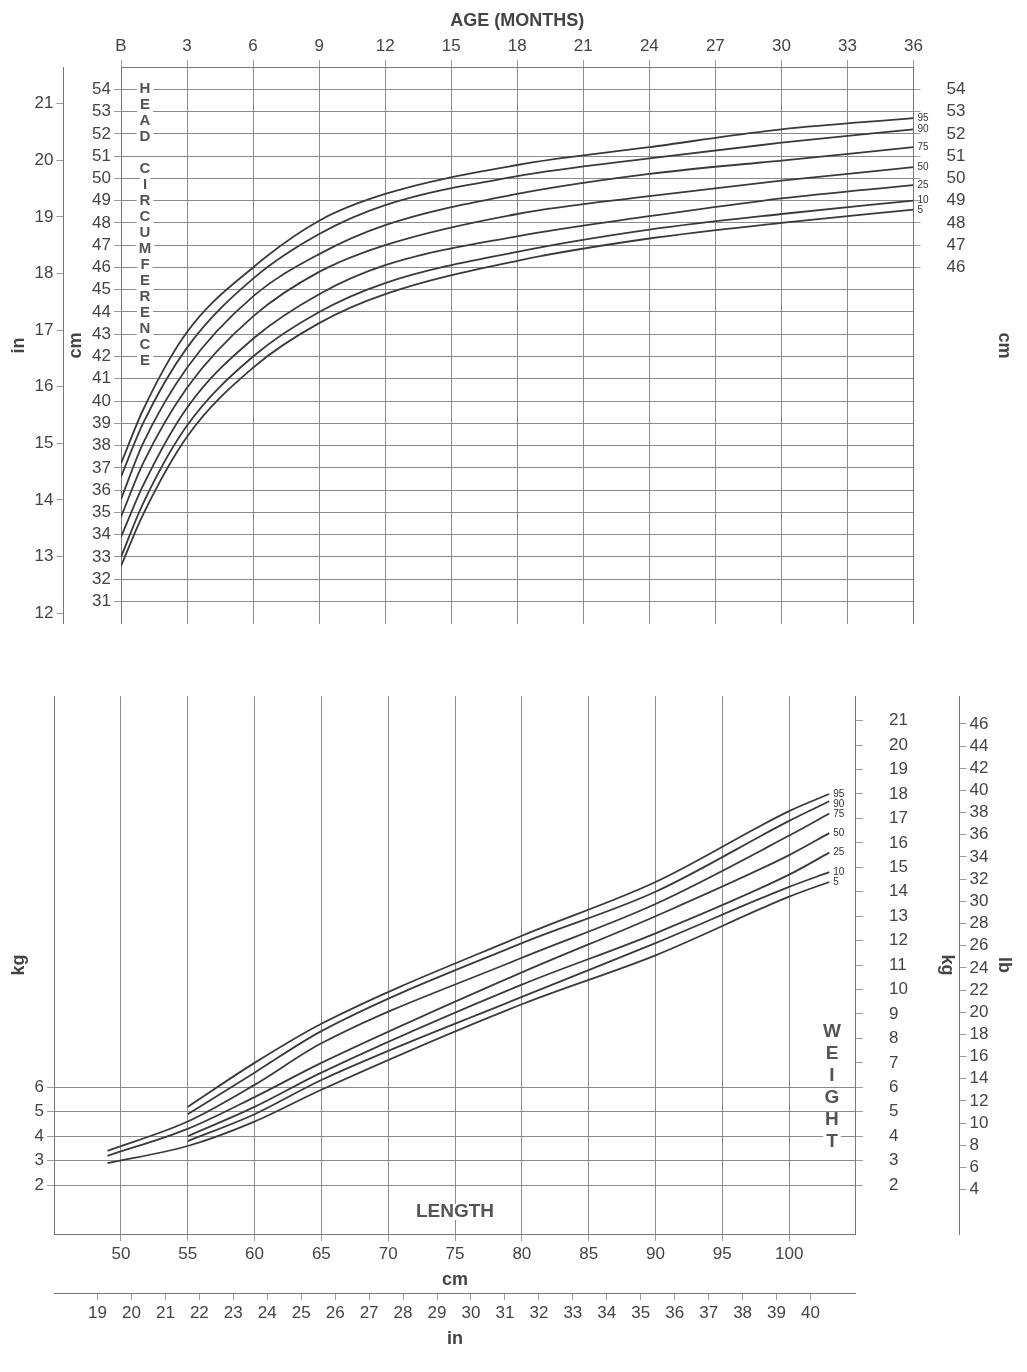 This screenshot has height=1372, width=1027. What do you see at coordinates (979, 834) in the screenshot?
I see `y3-tick-label: 36` at bounding box center [979, 834].